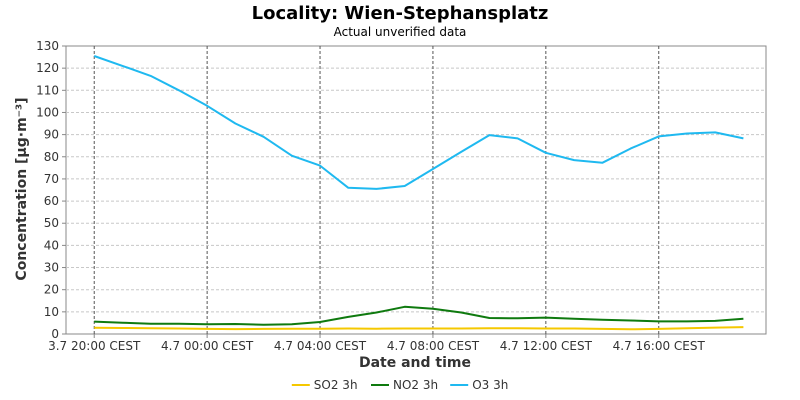 Image resolution: width=800 pixels, height=400 pixels. I want to click on x-axis-label: Date and time, so click(415, 363).